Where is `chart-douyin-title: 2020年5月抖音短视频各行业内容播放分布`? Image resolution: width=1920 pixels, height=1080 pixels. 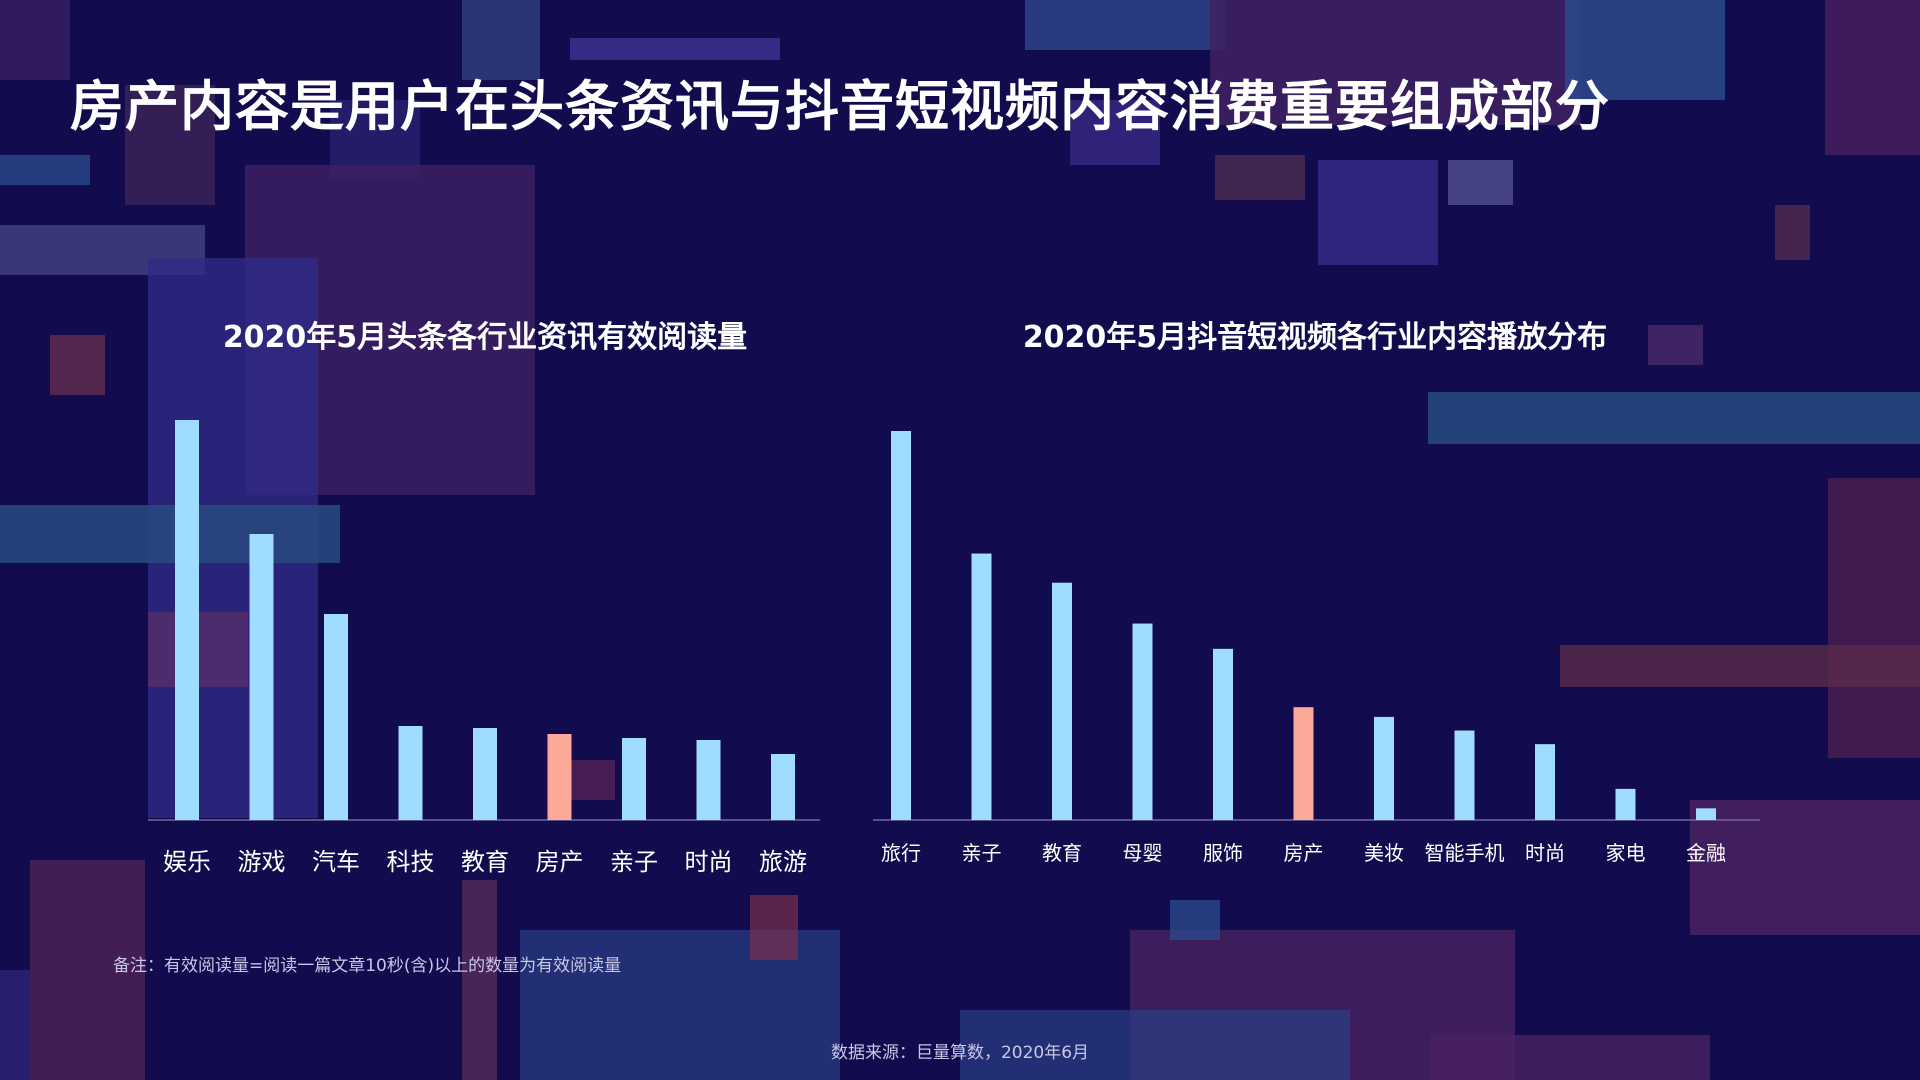
chart-douyin-title: 2020年5月抖音短视频各行业内容播放分布 is located at coordinates (1315, 337).